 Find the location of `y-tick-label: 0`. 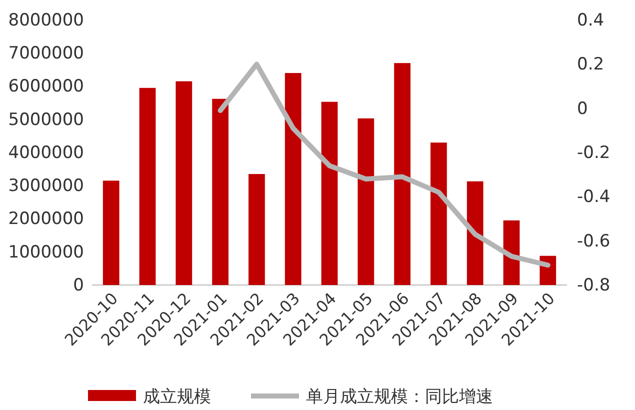

y-tick-label: 0 is located at coordinates (78, 285).